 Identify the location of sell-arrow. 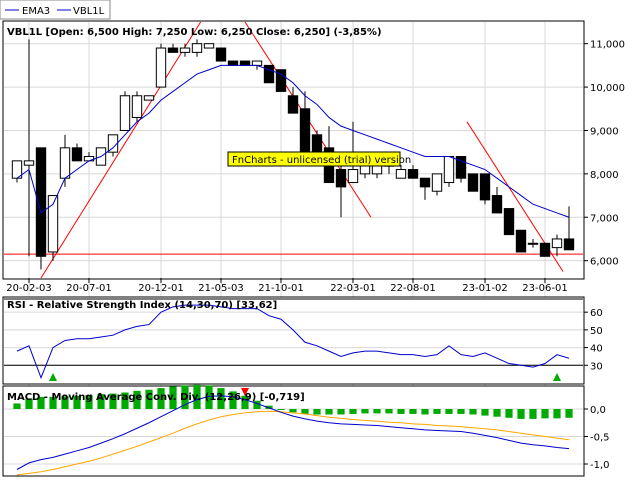
(245, 392).